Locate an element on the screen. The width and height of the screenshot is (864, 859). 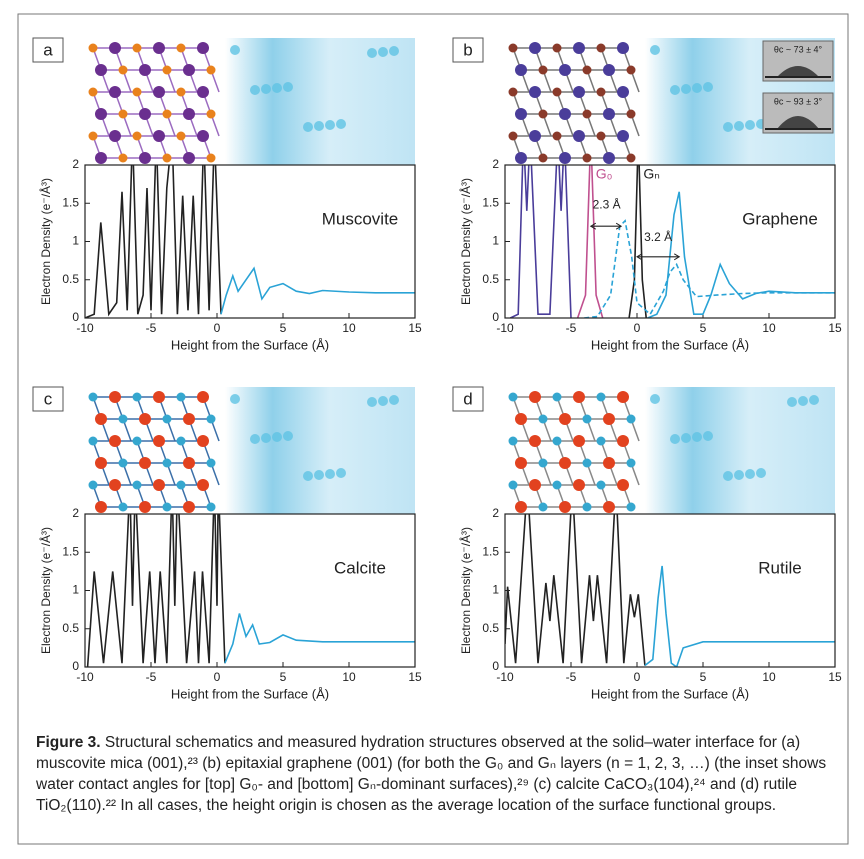
y-tick-label: 2 is located at coordinates (495, 164).